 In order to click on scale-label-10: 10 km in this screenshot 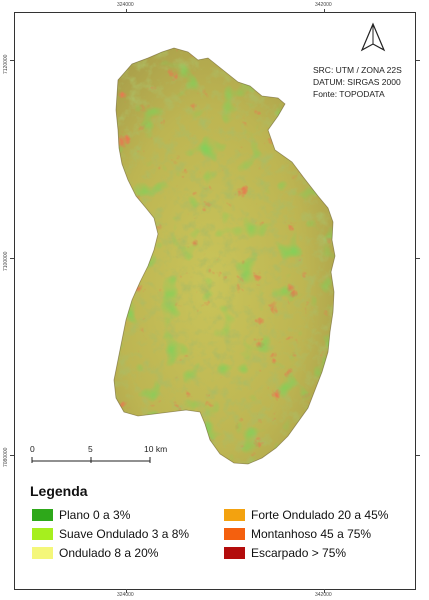, I will do `click(156, 449)`.